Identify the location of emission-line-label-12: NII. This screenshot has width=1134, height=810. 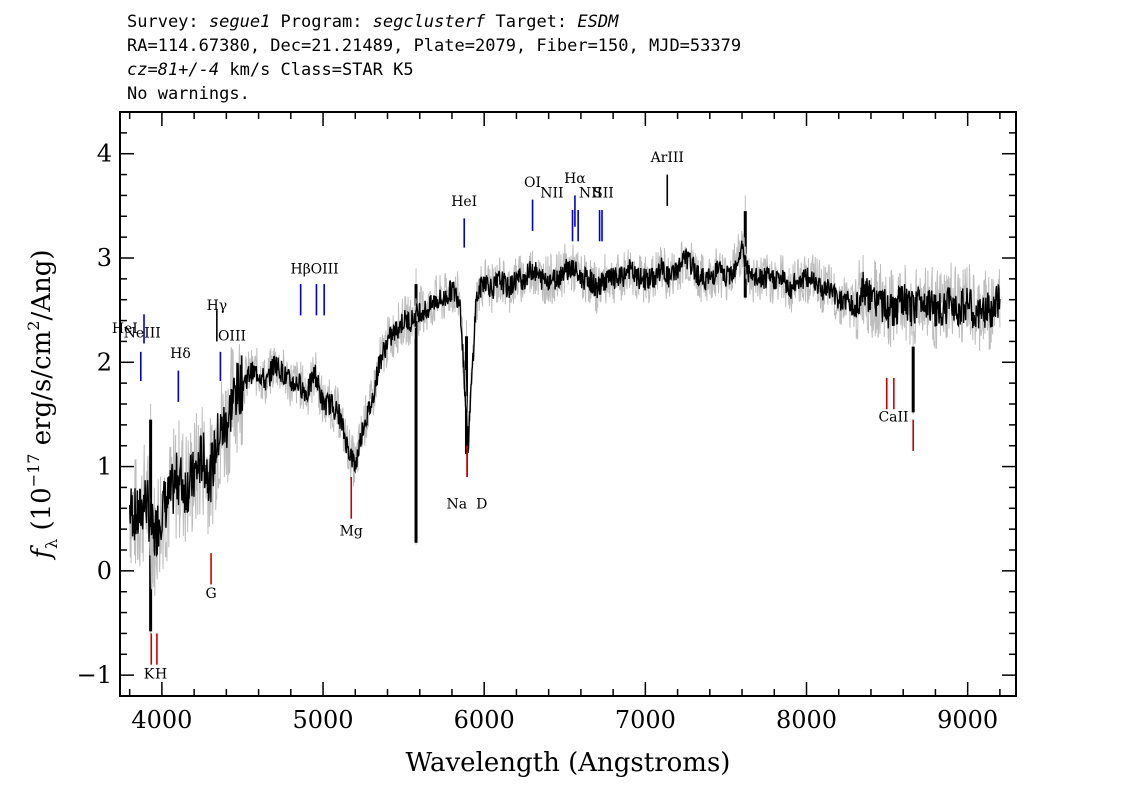
(590, 194).